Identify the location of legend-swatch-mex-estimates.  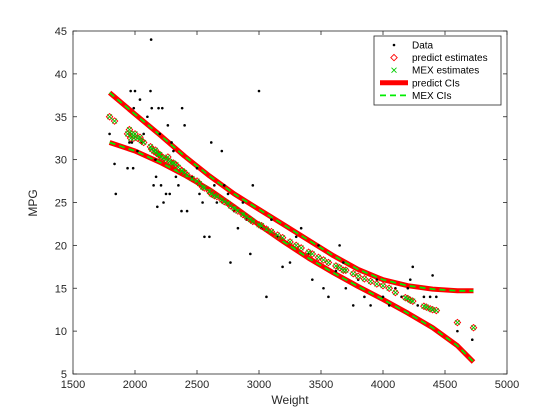
(394, 70).